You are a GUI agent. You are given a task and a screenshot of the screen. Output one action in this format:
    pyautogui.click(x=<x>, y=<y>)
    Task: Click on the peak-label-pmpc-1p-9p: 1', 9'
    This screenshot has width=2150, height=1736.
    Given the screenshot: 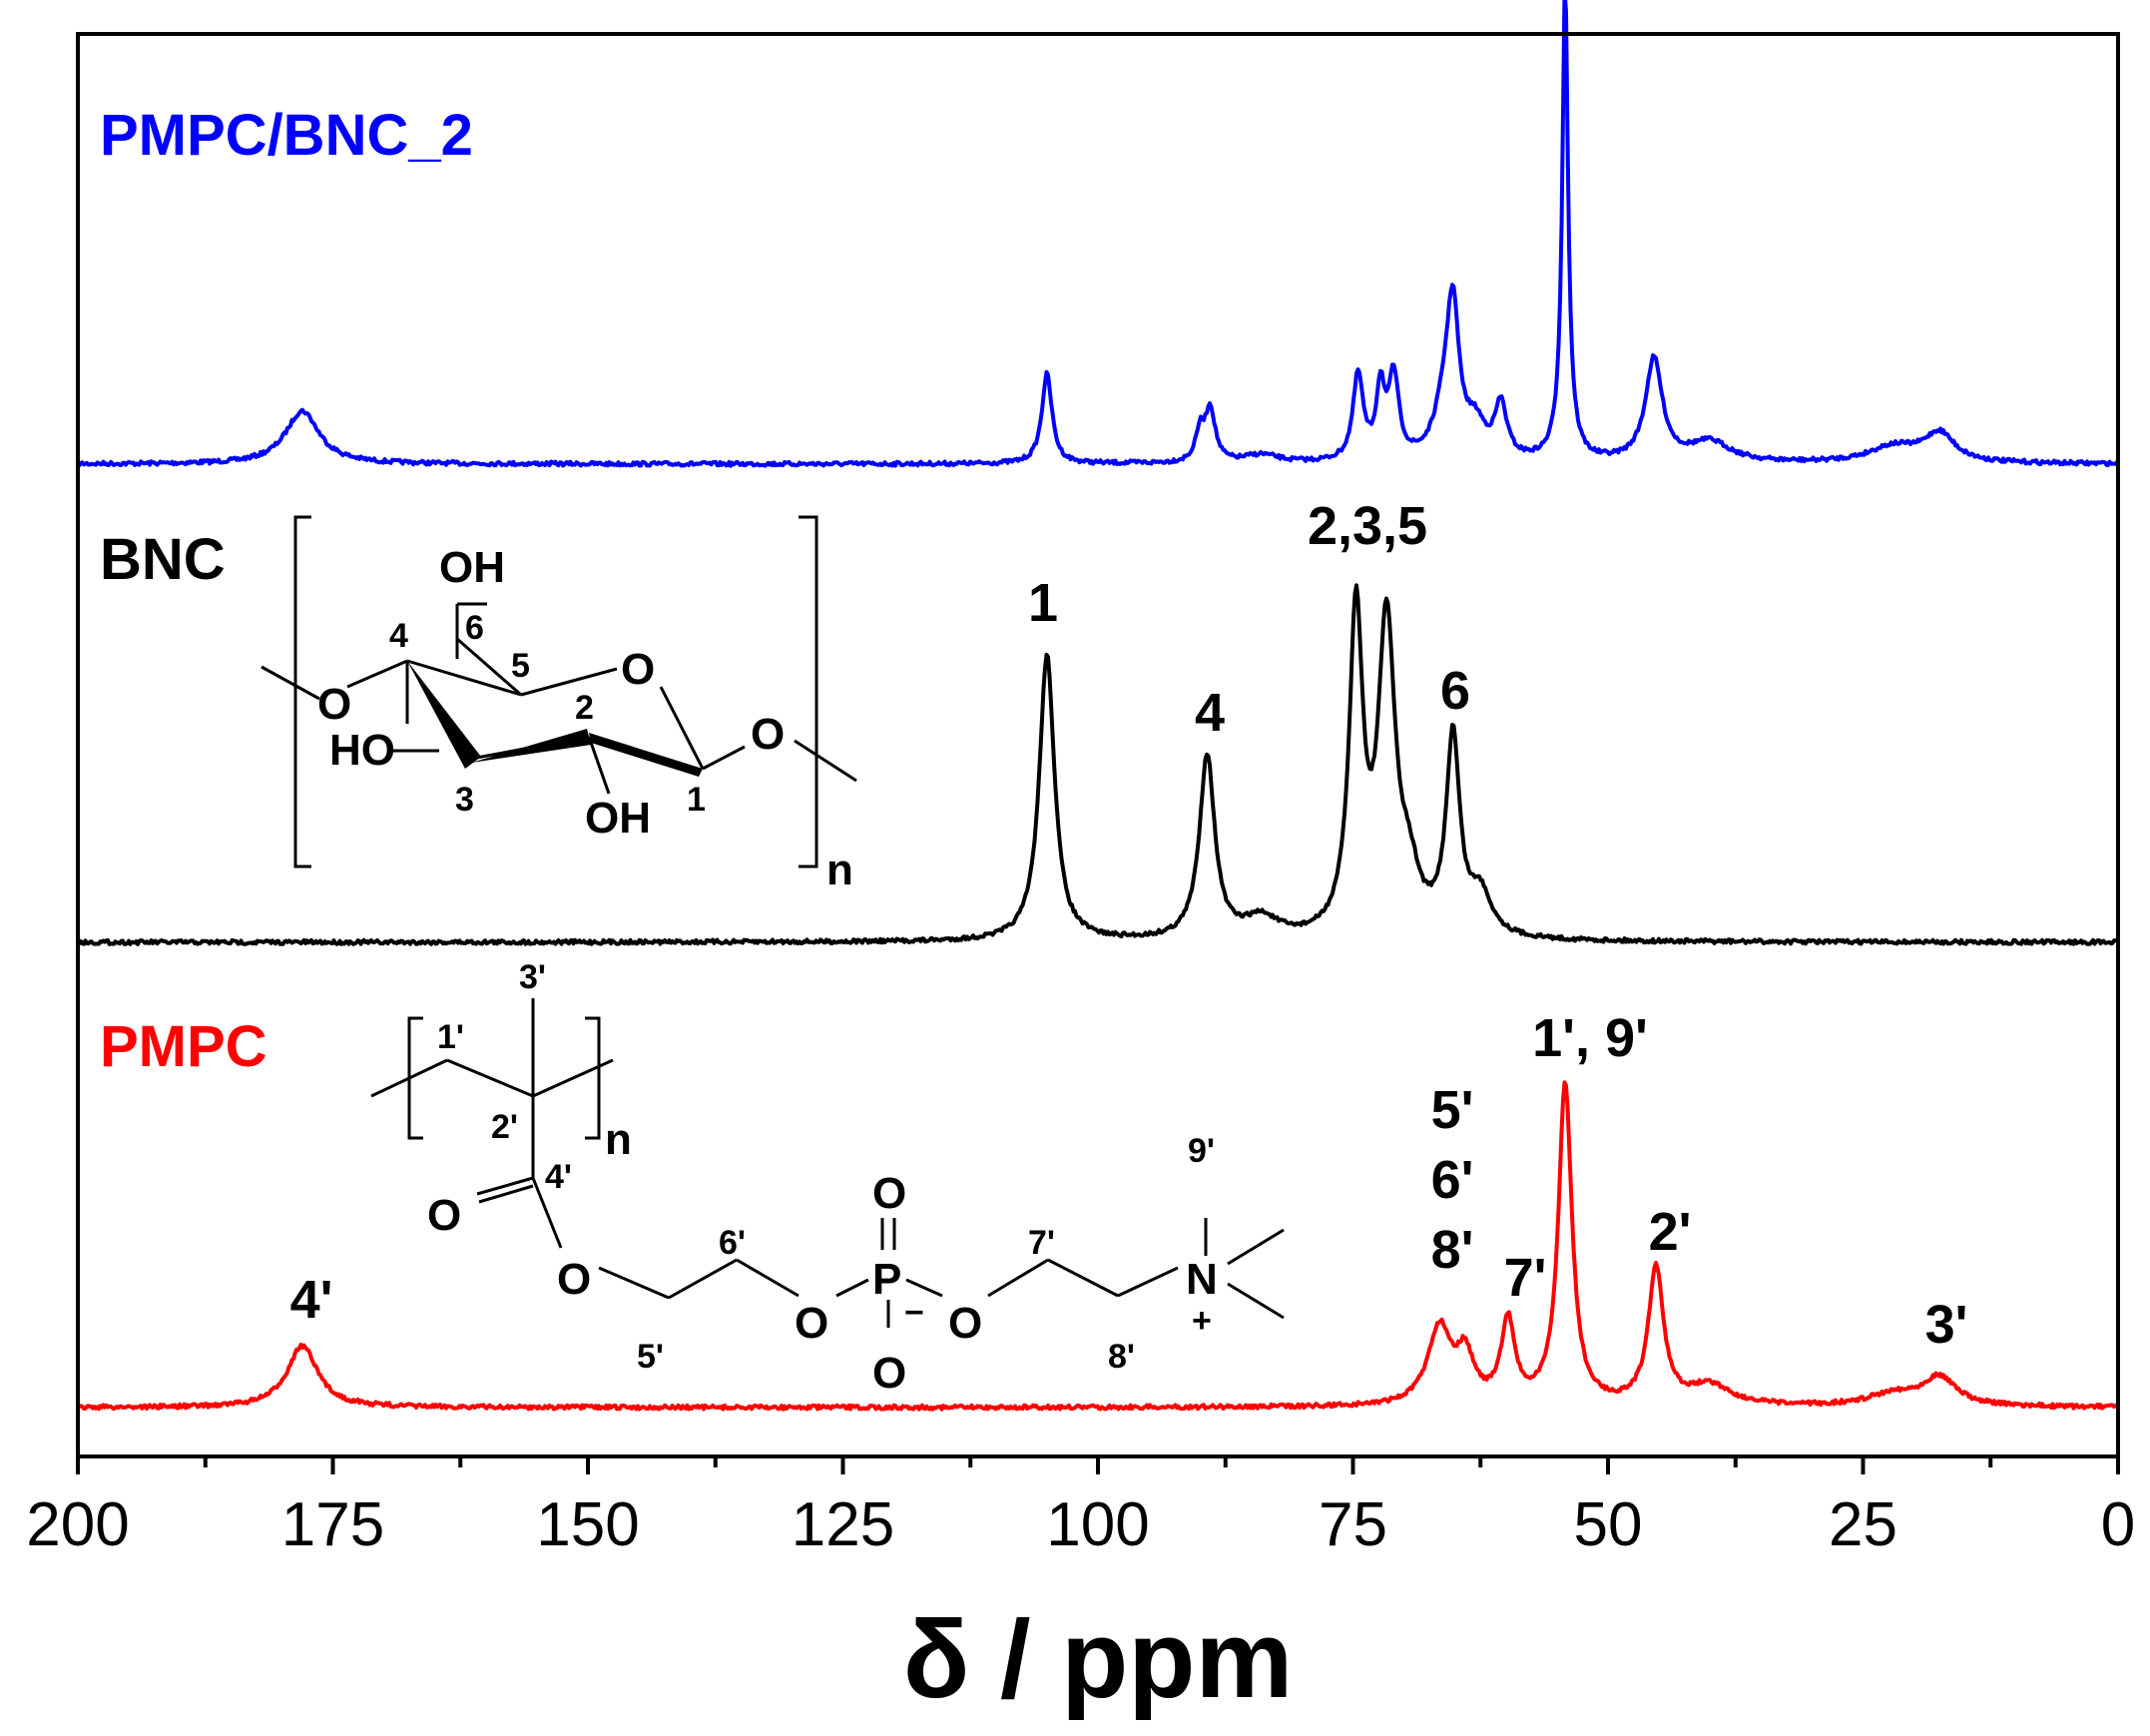 What is the action you would take?
    pyautogui.click(x=1590, y=1038)
    